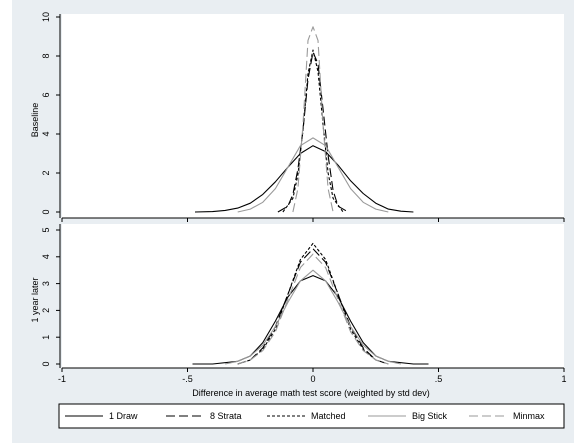 Image resolution: width=574 pixels, height=443 pixels. I want to click on followup-y-tick-label: 3, so click(46, 283).